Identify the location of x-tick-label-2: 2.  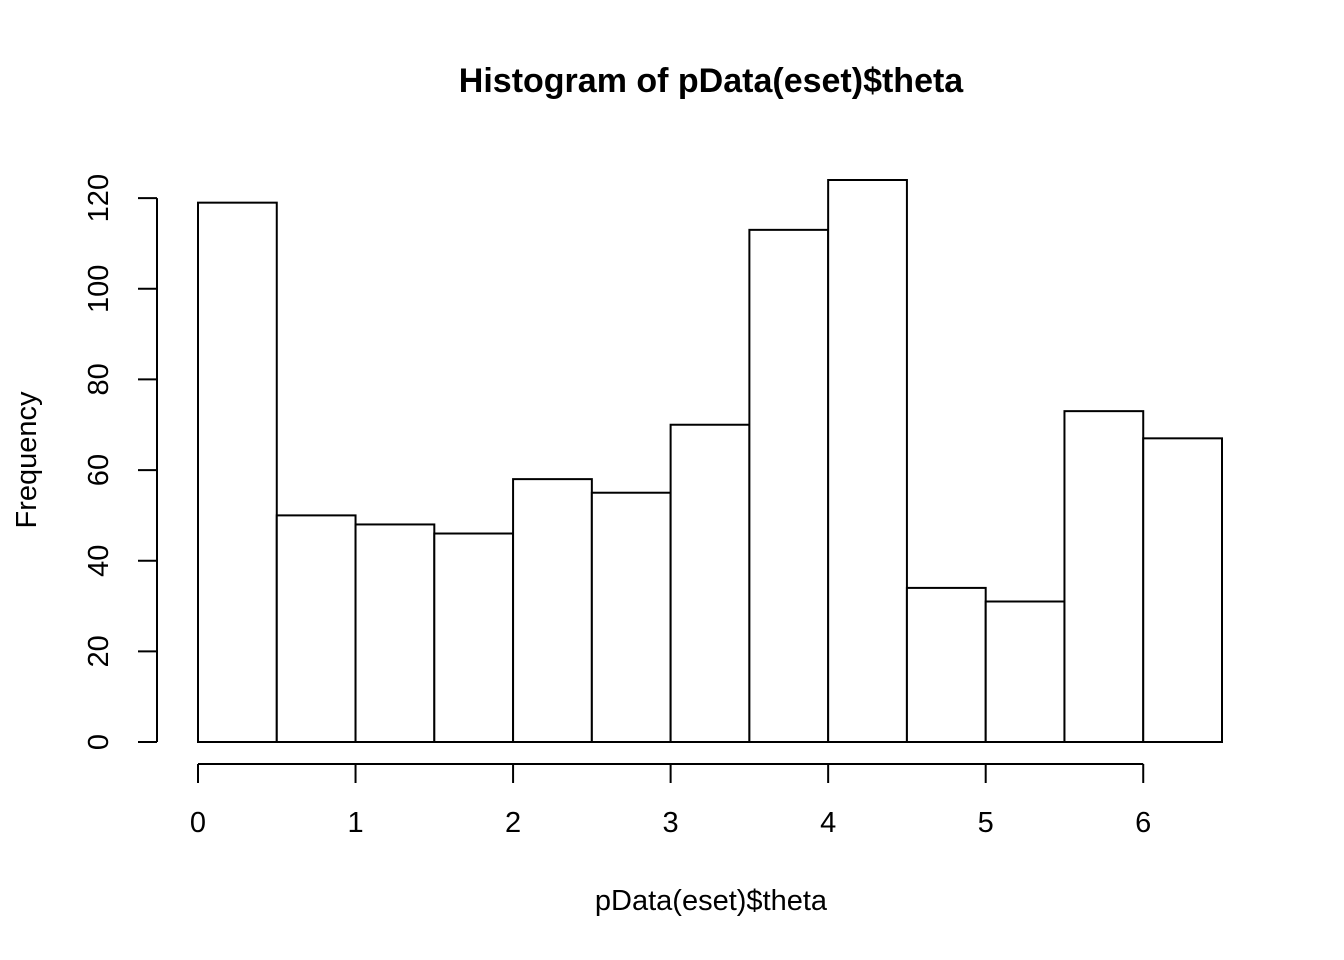
(513, 823).